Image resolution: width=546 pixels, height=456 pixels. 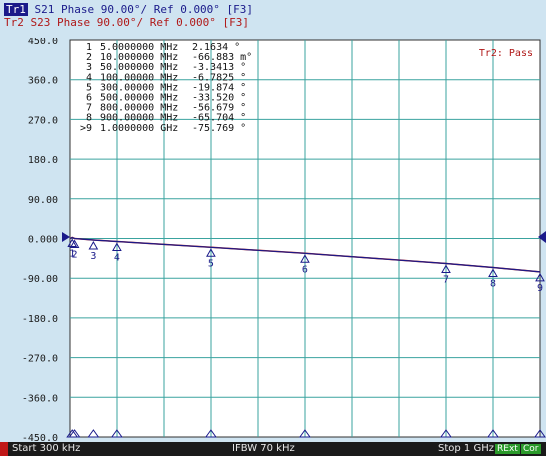 I want to click on y-tick-label: 90.00, so click(x=43, y=200).